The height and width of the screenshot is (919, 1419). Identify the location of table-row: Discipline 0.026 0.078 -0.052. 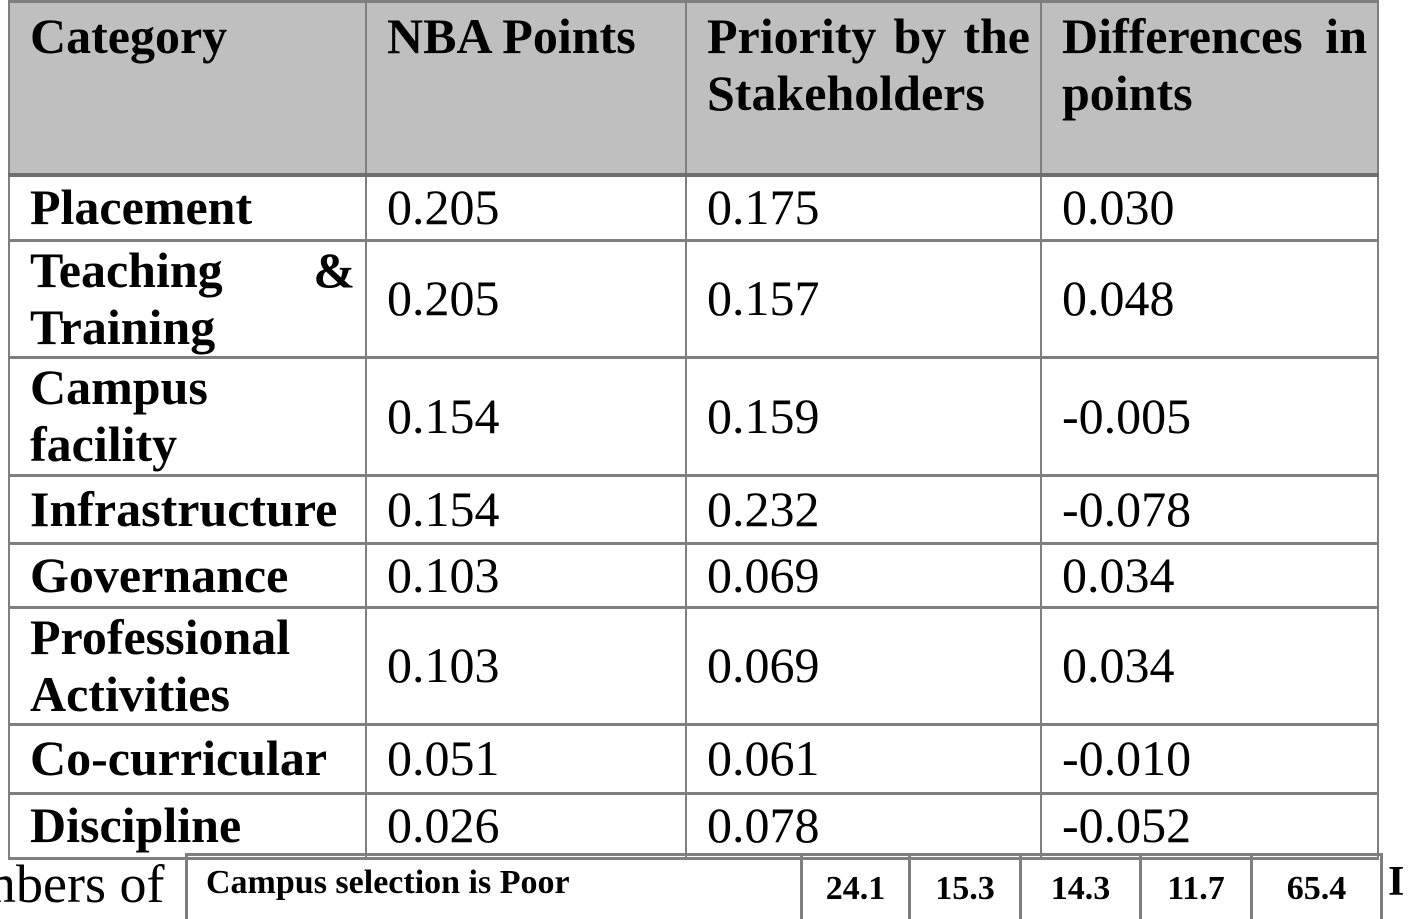
(693, 825).